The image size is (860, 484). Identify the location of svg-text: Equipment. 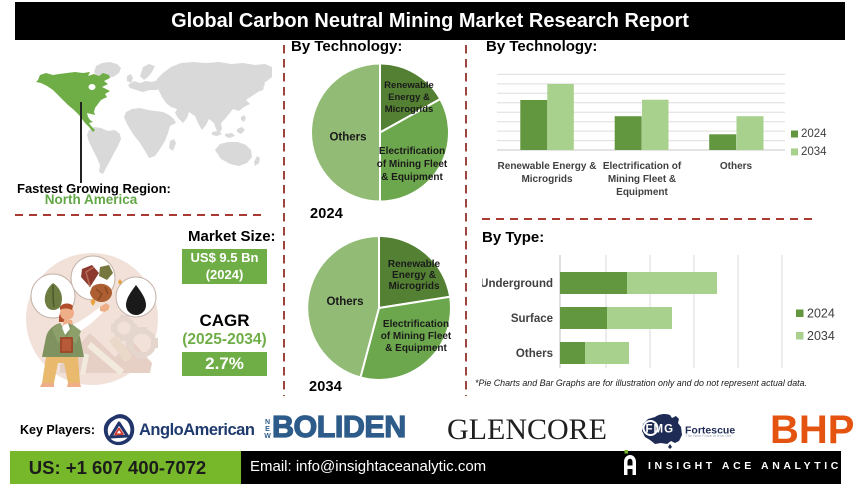
(642, 192).